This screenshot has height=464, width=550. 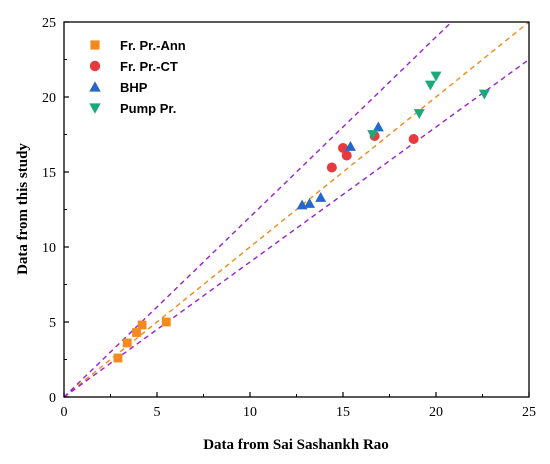 I want to click on x-tick-label: 10, so click(x=250, y=412).